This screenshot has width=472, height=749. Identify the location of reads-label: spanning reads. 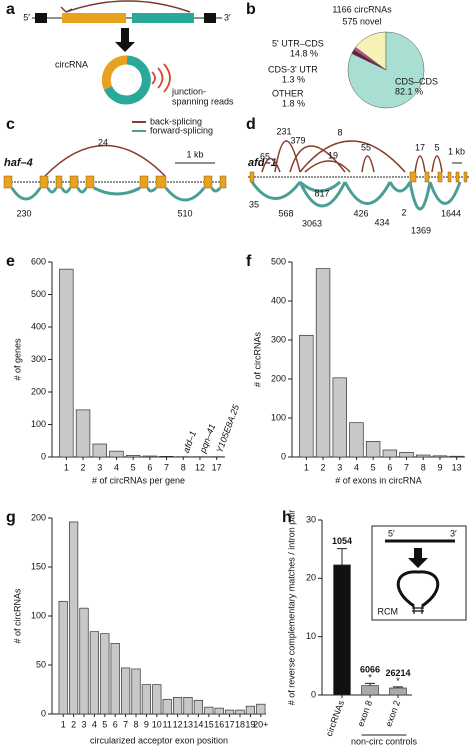
(203, 101).